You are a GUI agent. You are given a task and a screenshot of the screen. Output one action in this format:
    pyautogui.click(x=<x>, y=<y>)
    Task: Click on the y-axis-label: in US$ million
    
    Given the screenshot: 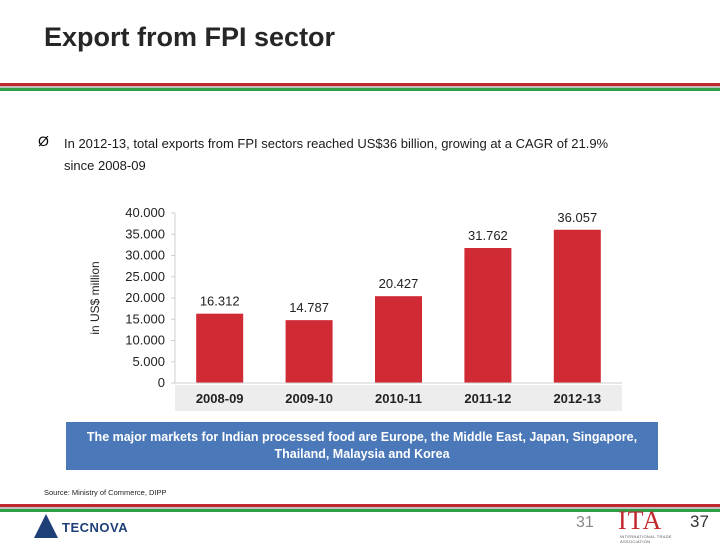 What is the action you would take?
    pyautogui.click(x=95, y=297)
    